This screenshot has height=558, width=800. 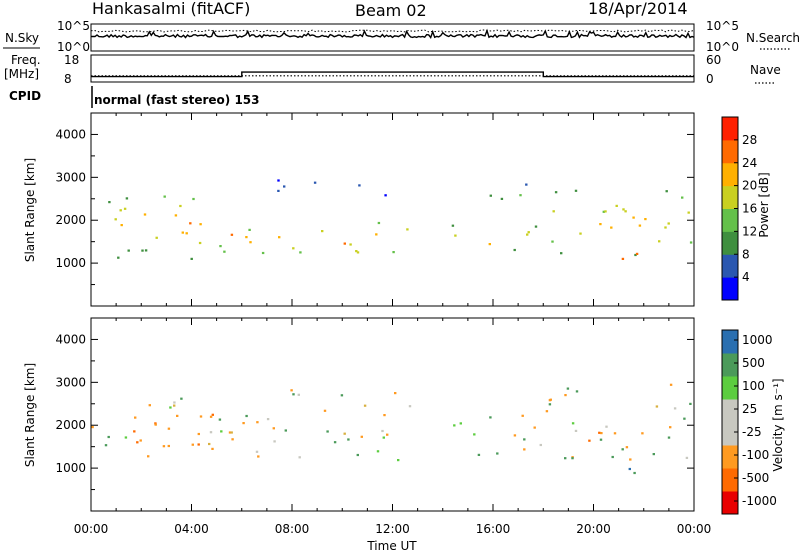 I want to click on velocity-ytick-label: 3000, so click(x=70, y=382).